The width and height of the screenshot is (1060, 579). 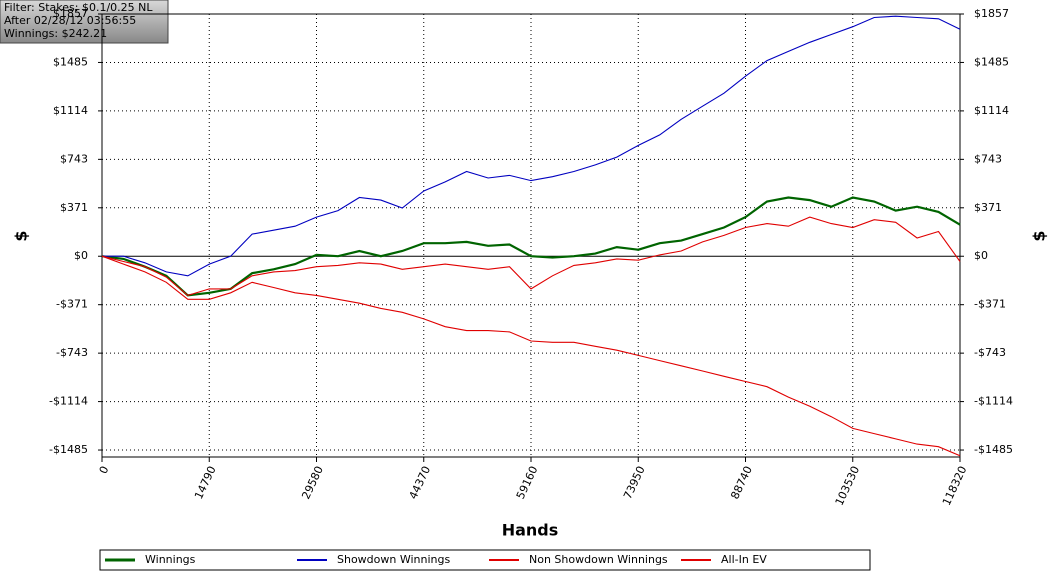 I want to click on y-tick-label: $371, so click(x=74, y=207).